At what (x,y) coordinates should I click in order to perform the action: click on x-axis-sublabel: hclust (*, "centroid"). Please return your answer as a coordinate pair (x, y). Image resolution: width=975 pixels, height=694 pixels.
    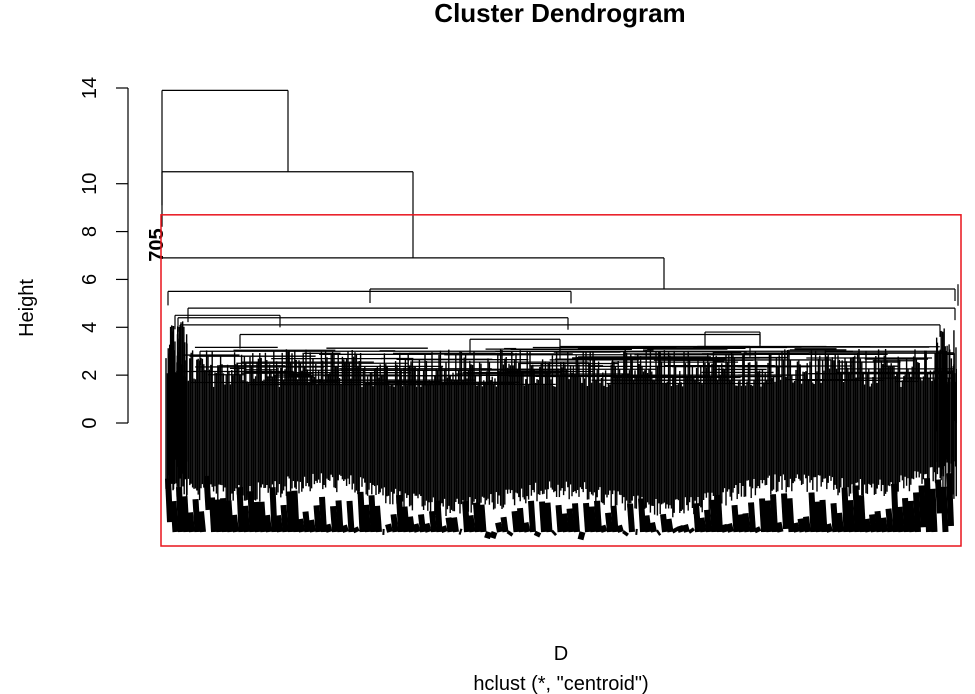
    Looking at the image, I should click on (560, 683).